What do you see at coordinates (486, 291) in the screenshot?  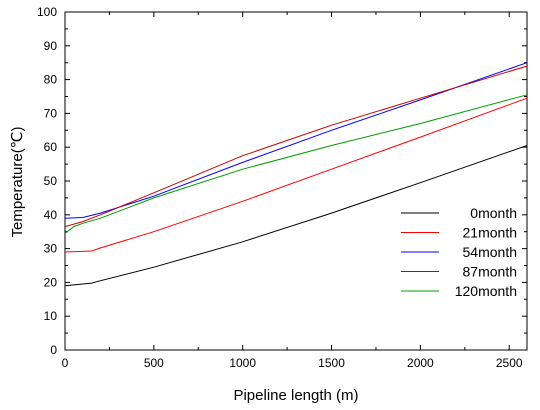 I see `legend-label: 120month` at bounding box center [486, 291].